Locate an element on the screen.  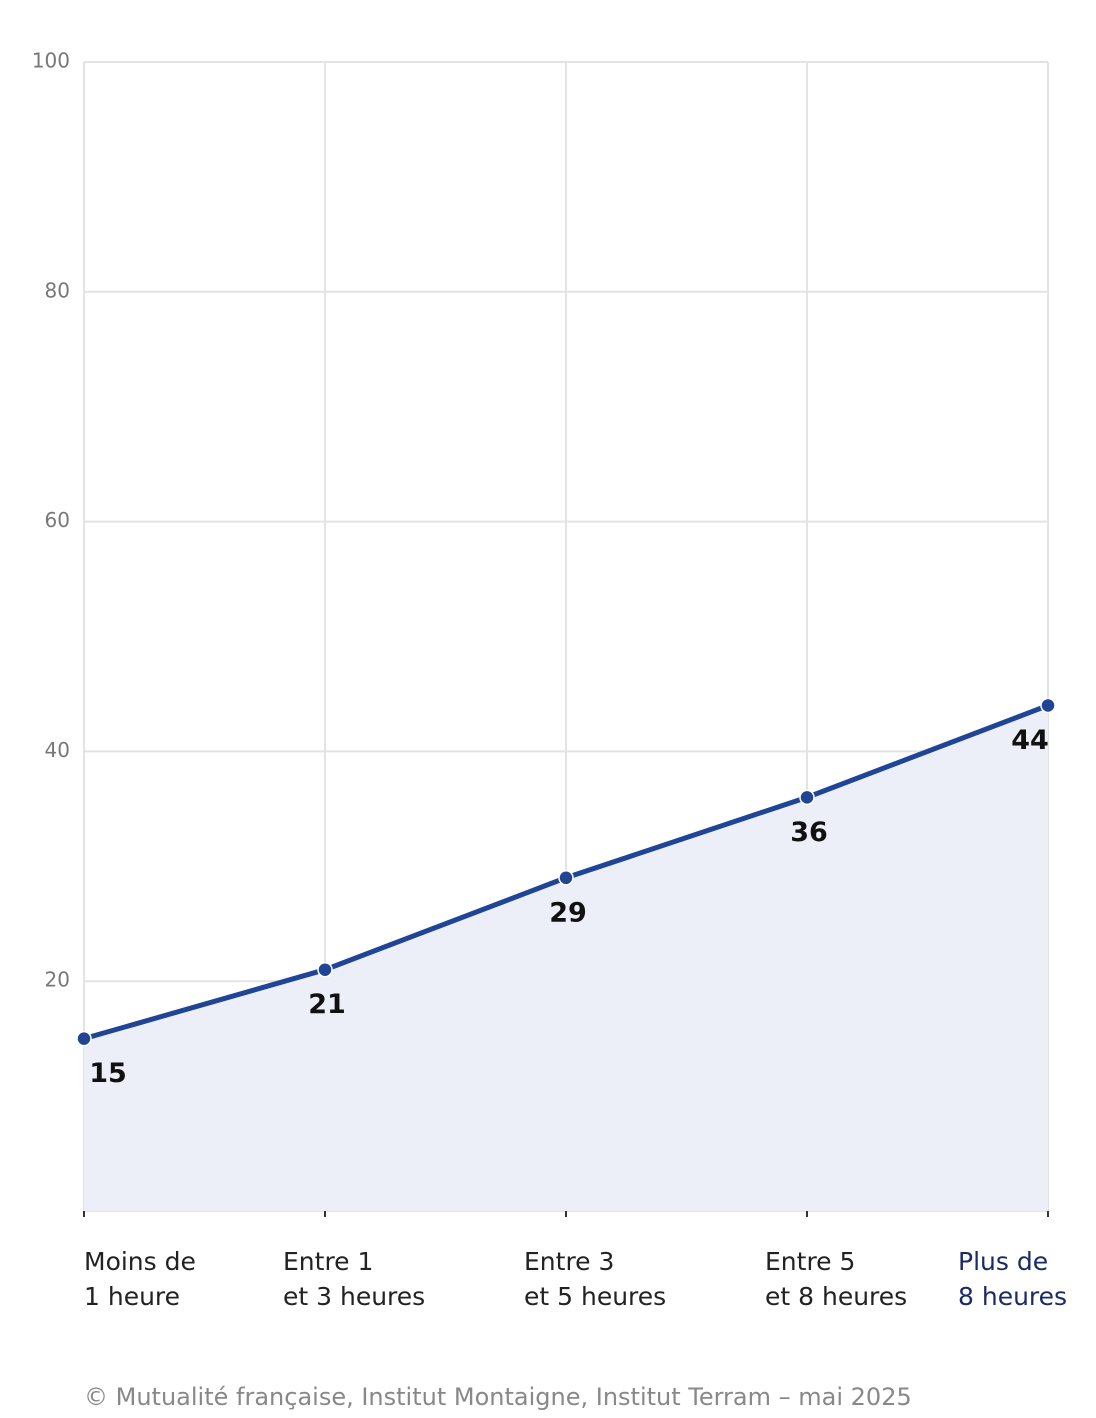
y-tick-label: 40 is located at coordinates (57, 750).